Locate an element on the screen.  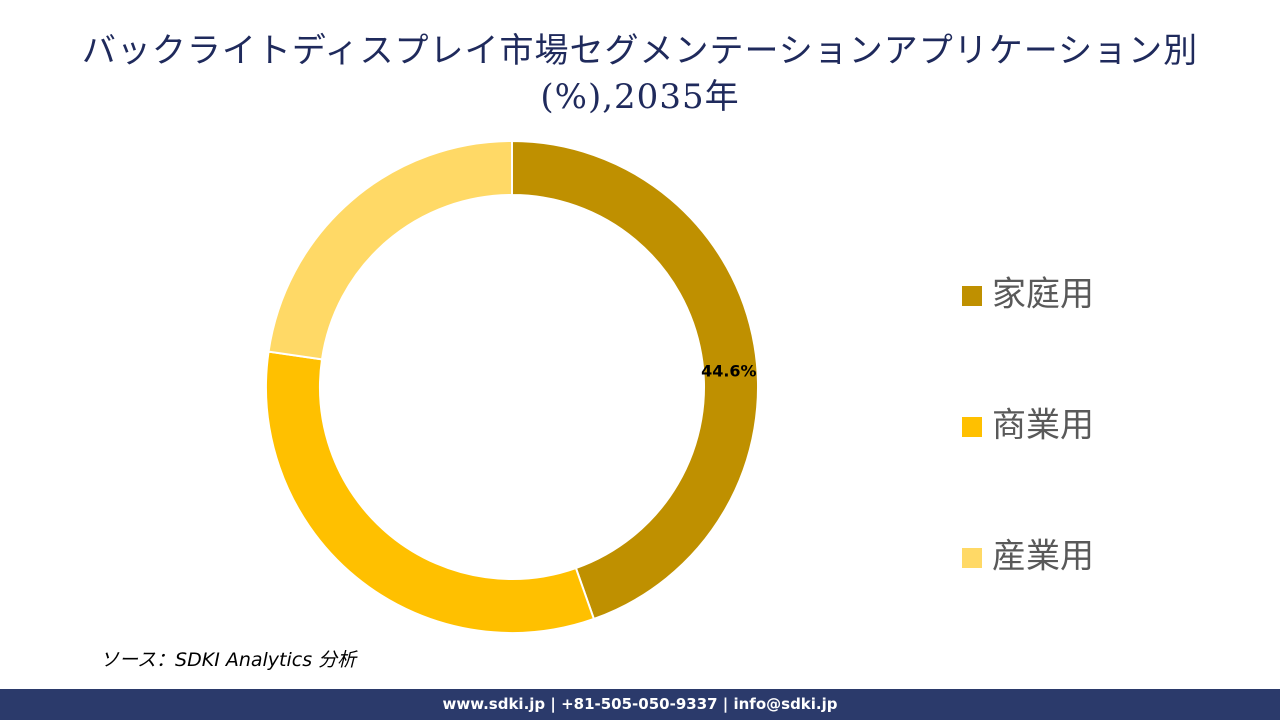
title-line: バックライトディスプレイ市場セグメンテーションアプリケーション別 is located at coordinates (640, 51).